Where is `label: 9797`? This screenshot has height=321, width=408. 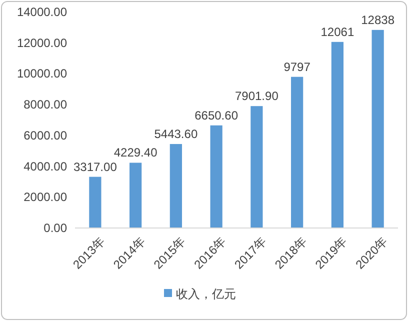
label: 9797 is located at coordinates (297, 67).